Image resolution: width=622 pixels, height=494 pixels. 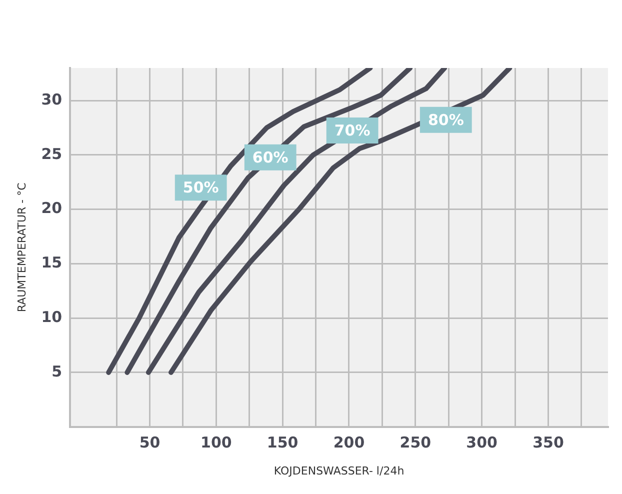 What do you see at coordinates (270, 157) in the screenshot?
I see `series-label: 60%` at bounding box center [270, 157].